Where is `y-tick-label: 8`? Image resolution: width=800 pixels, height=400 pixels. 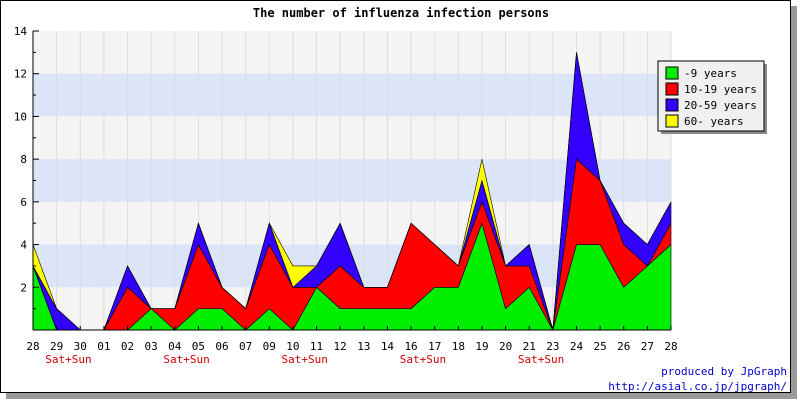
y-tick-label: 8 is located at coordinates (23, 159).